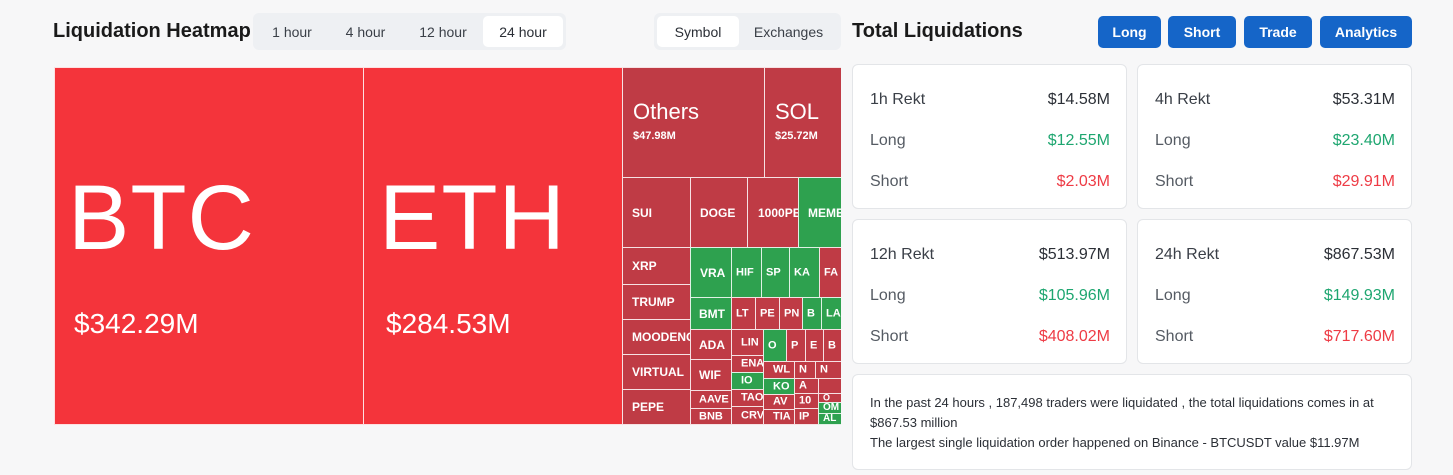 This screenshot has height=475, width=1453. I want to click on tile-vra: VRA, so click(711, 272).